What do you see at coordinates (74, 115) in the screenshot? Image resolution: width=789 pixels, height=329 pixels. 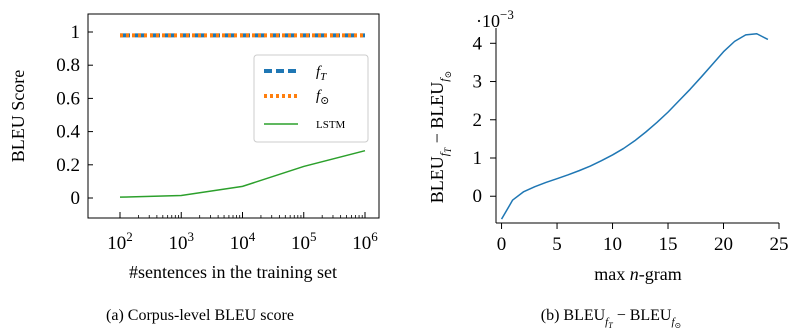 I see `y-ticks-a: 0 0.2 0.4 0.6 0.8 1` at bounding box center [74, 115].